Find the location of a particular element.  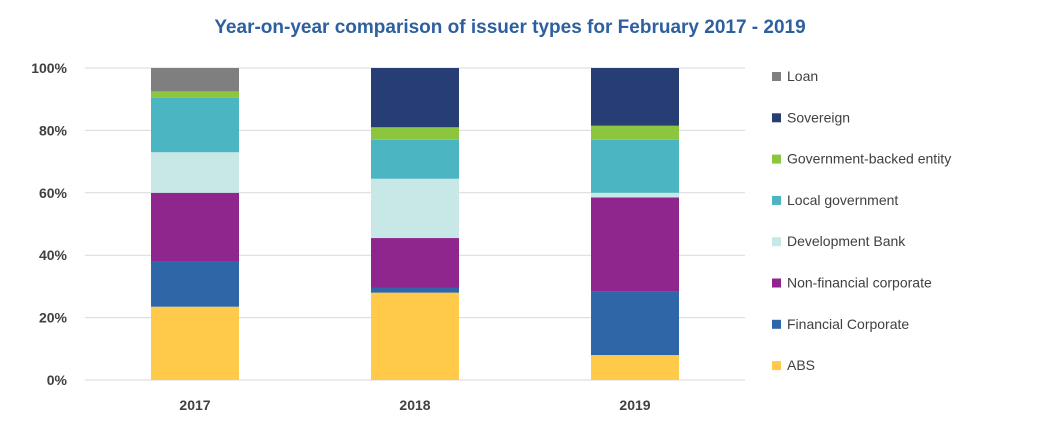

legend-swatch-loan is located at coordinates (776, 76).